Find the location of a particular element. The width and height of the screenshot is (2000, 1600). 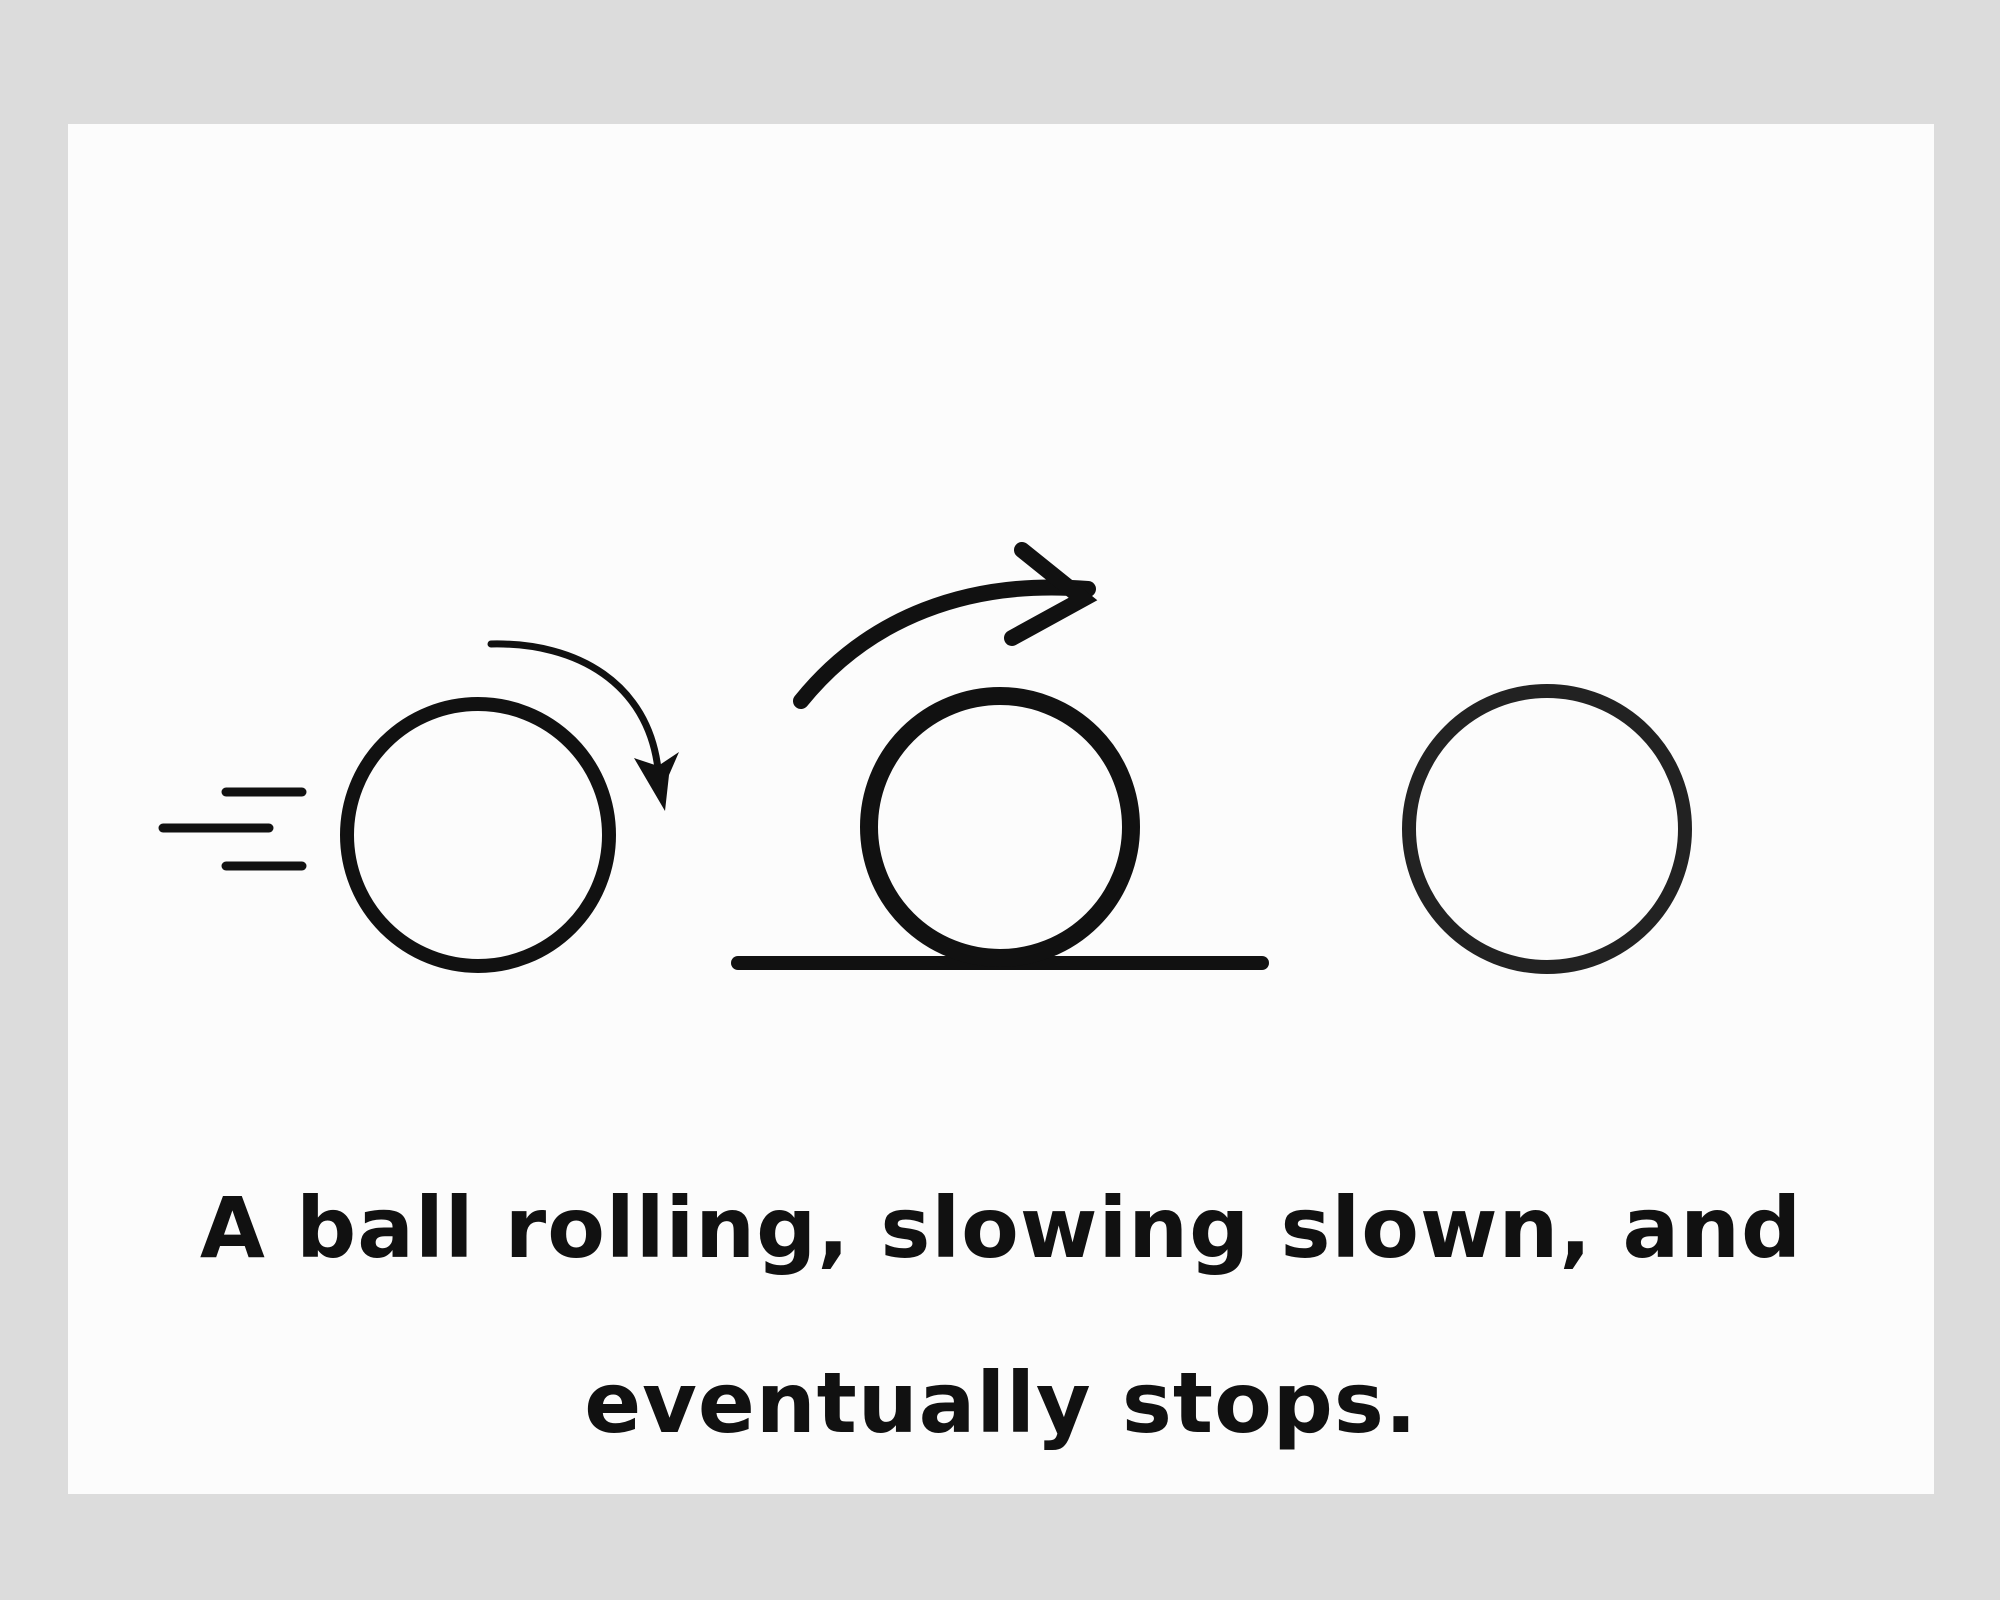

arc-arrow-icon is located at coordinates (945, 625).